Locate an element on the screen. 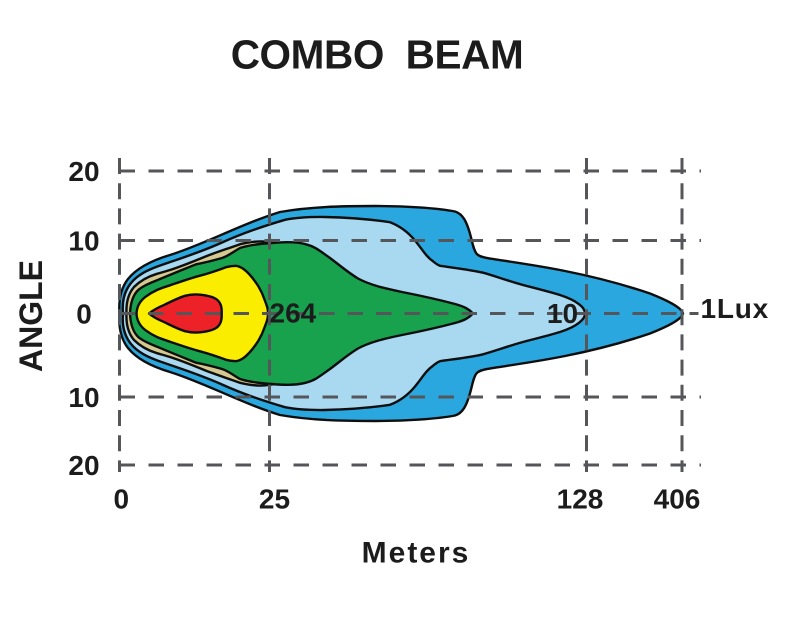 The height and width of the screenshot is (632, 800). svg-text: 25 is located at coordinates (274, 499).